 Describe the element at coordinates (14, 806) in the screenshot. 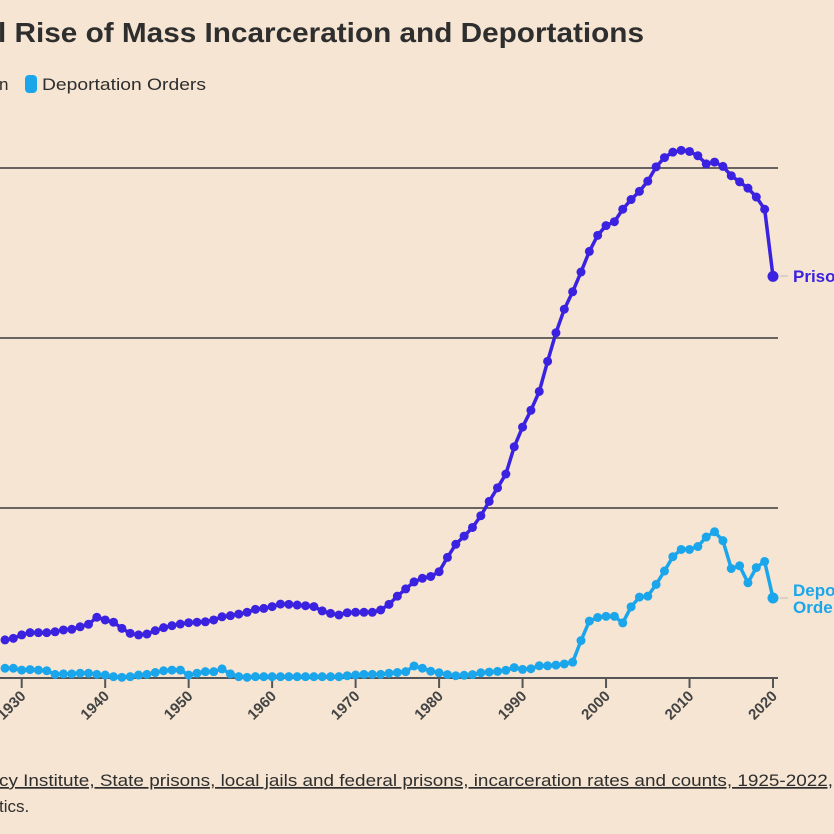

I see `source-text: tics.` at that location.